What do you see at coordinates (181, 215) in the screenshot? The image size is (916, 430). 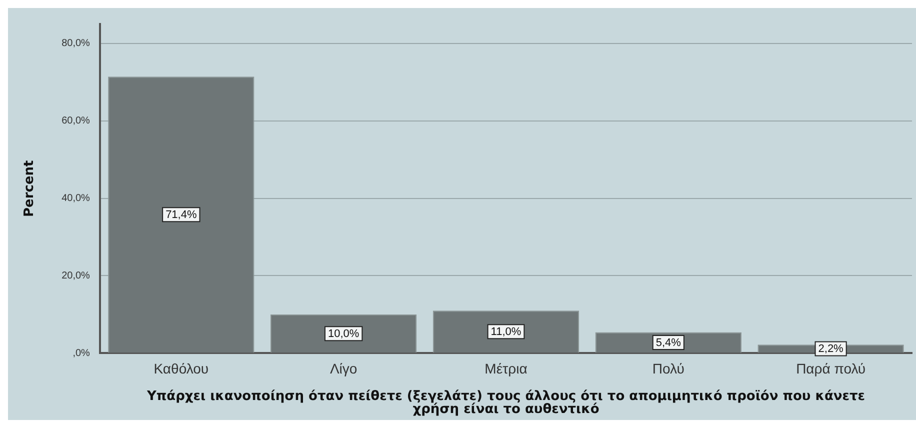 I see `data-label: 71,4%` at bounding box center [181, 215].